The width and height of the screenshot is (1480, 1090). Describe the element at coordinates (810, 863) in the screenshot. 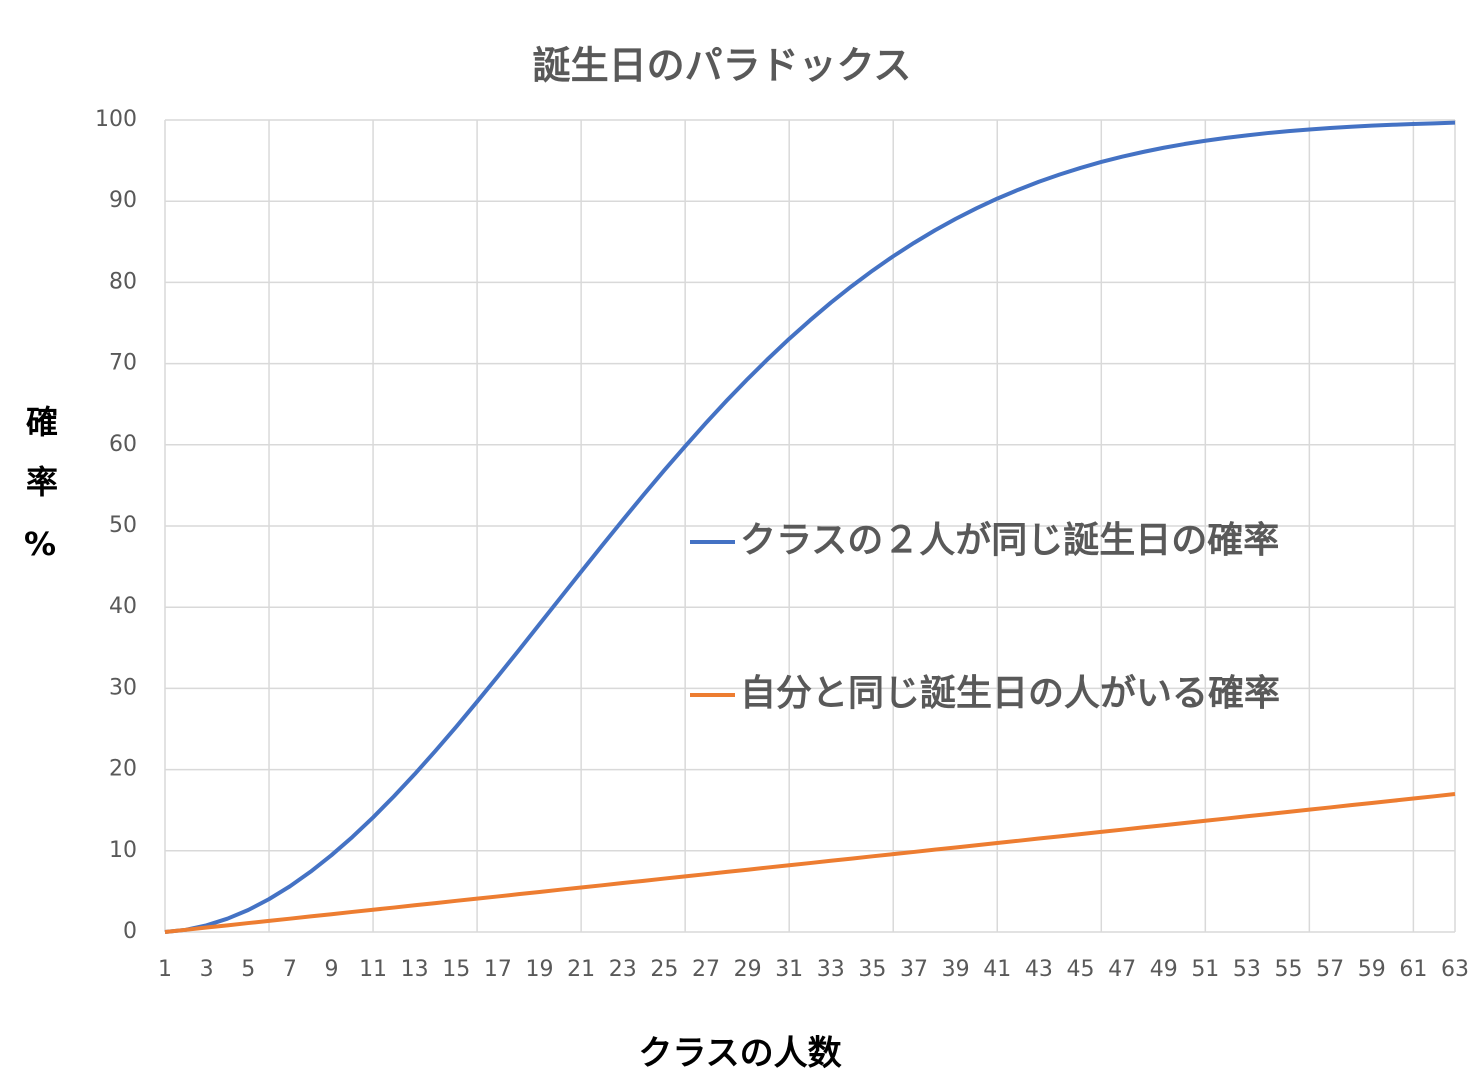

I see `series-line` at that location.